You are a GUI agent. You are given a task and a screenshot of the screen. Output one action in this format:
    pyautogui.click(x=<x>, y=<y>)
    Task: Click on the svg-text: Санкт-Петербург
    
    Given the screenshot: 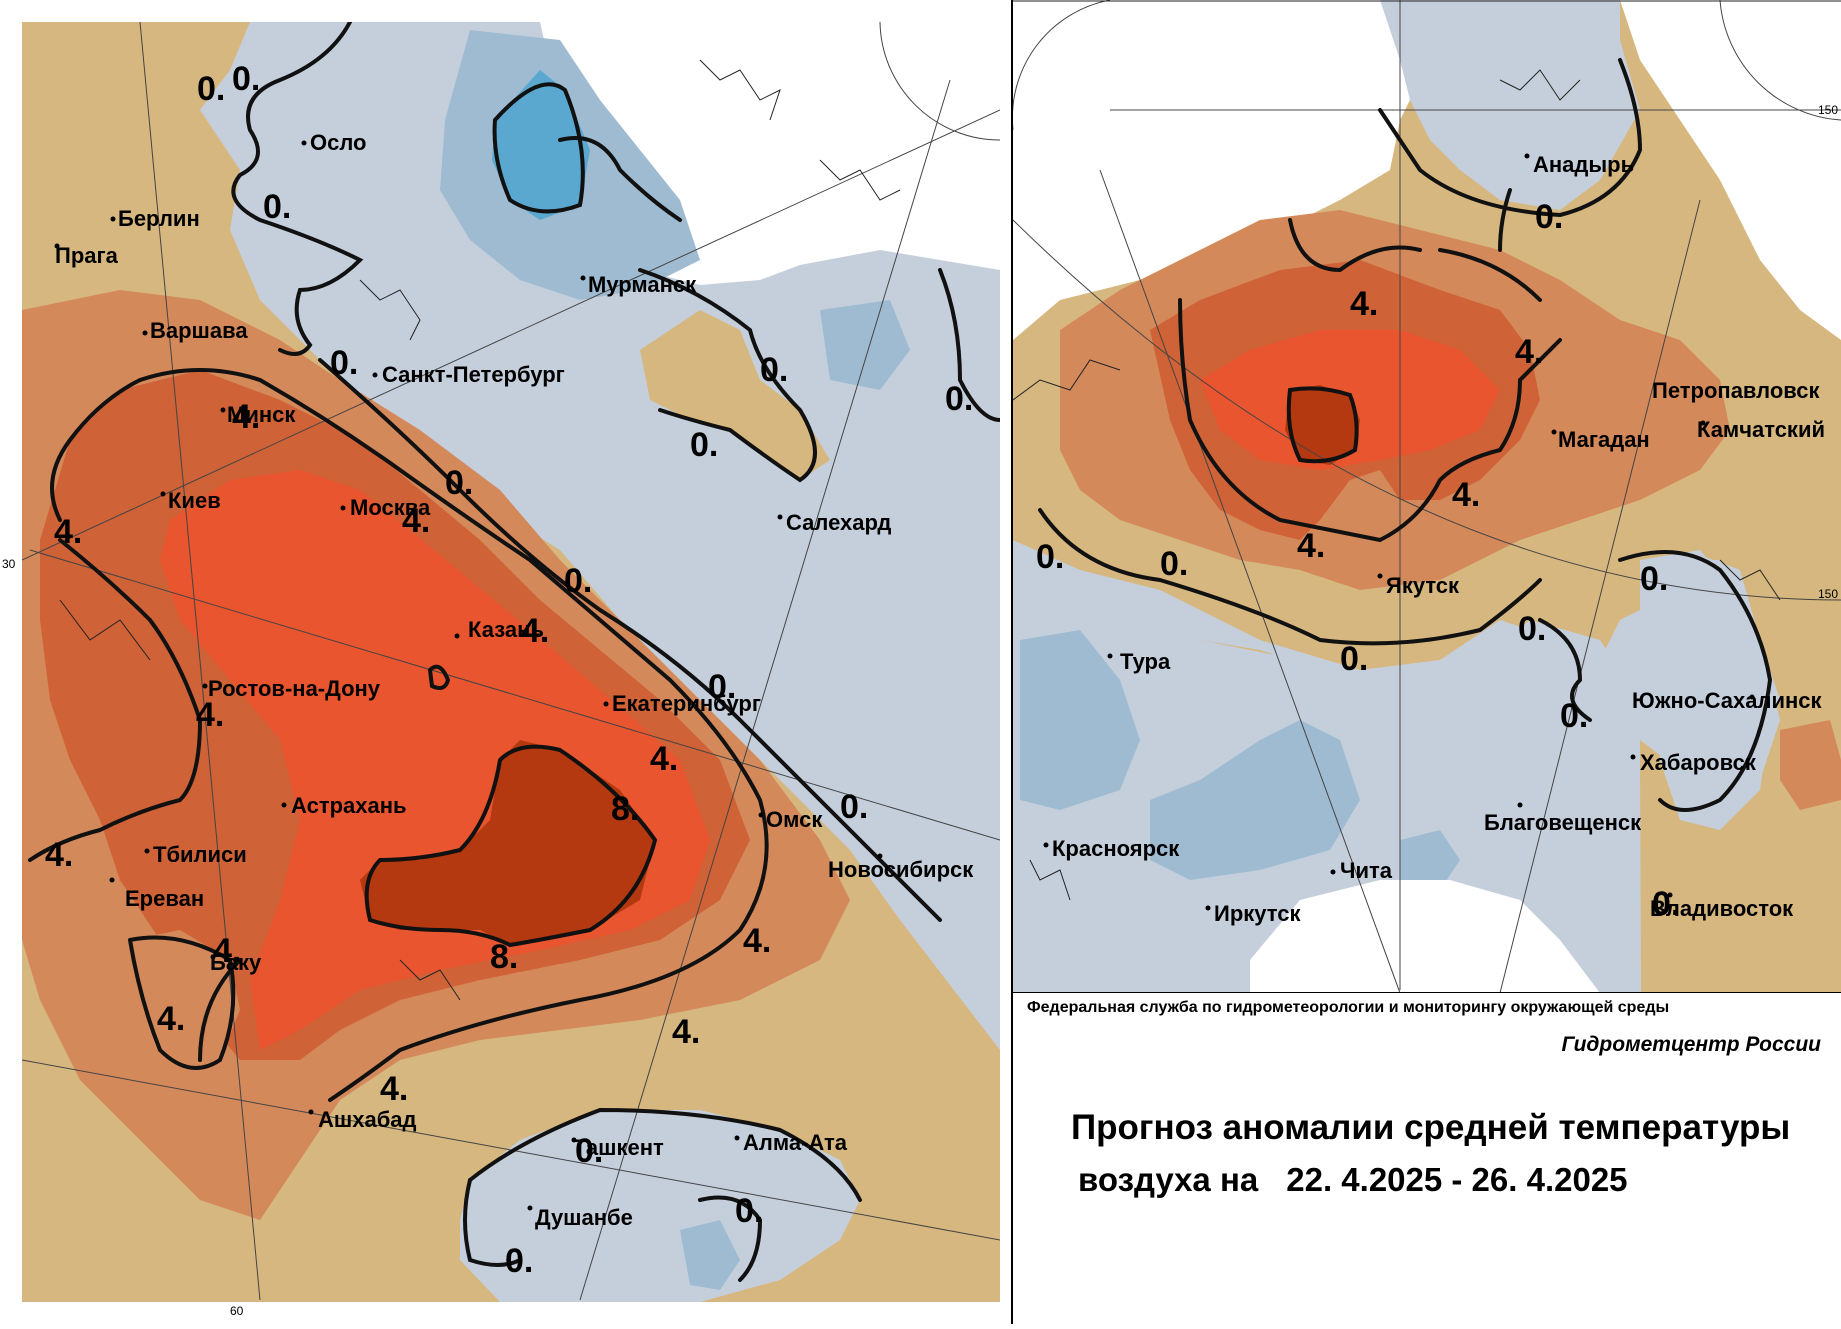 What is the action you would take?
    pyautogui.click(x=473, y=374)
    